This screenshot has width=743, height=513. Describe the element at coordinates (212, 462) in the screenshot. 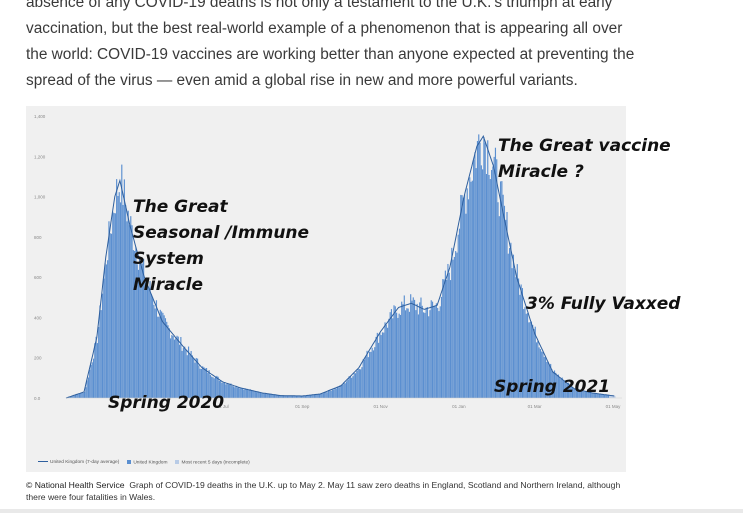

I see `legend-item-recent: Most recent 5 days (incomplete)` at that location.